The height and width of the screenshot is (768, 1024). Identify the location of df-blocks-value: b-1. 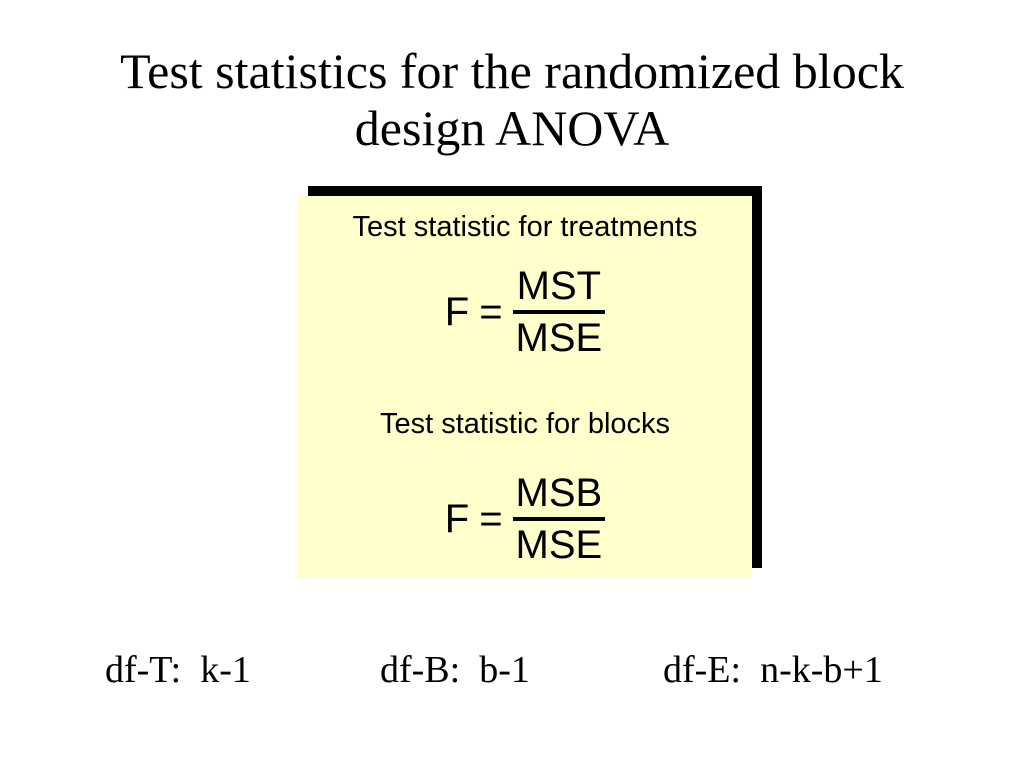
(504, 670).